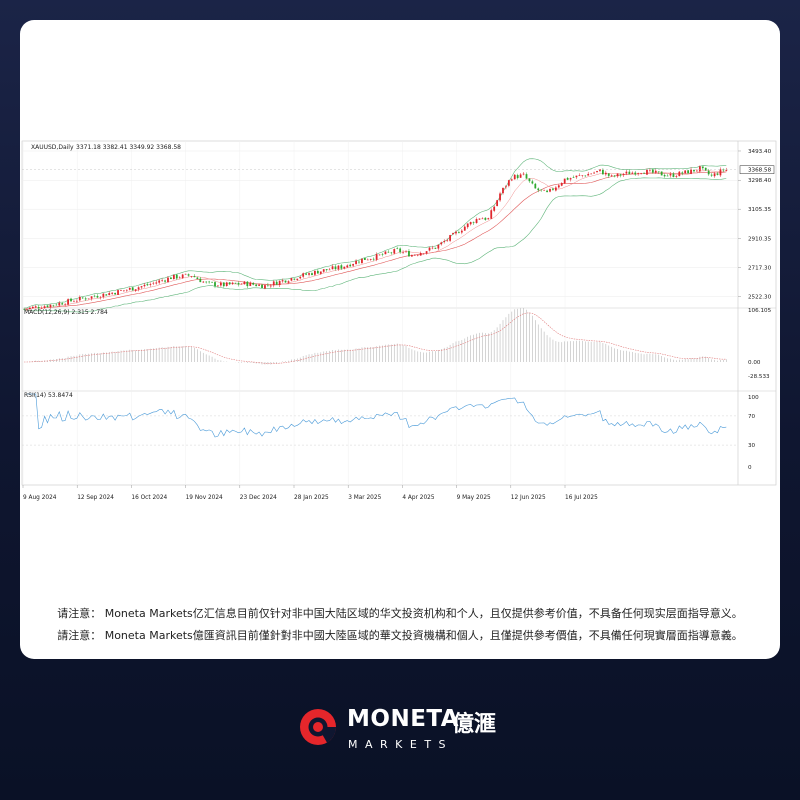 Image resolution: width=800 pixels, height=800 pixels. I want to click on rsi-tick-label: 70, so click(752, 417).